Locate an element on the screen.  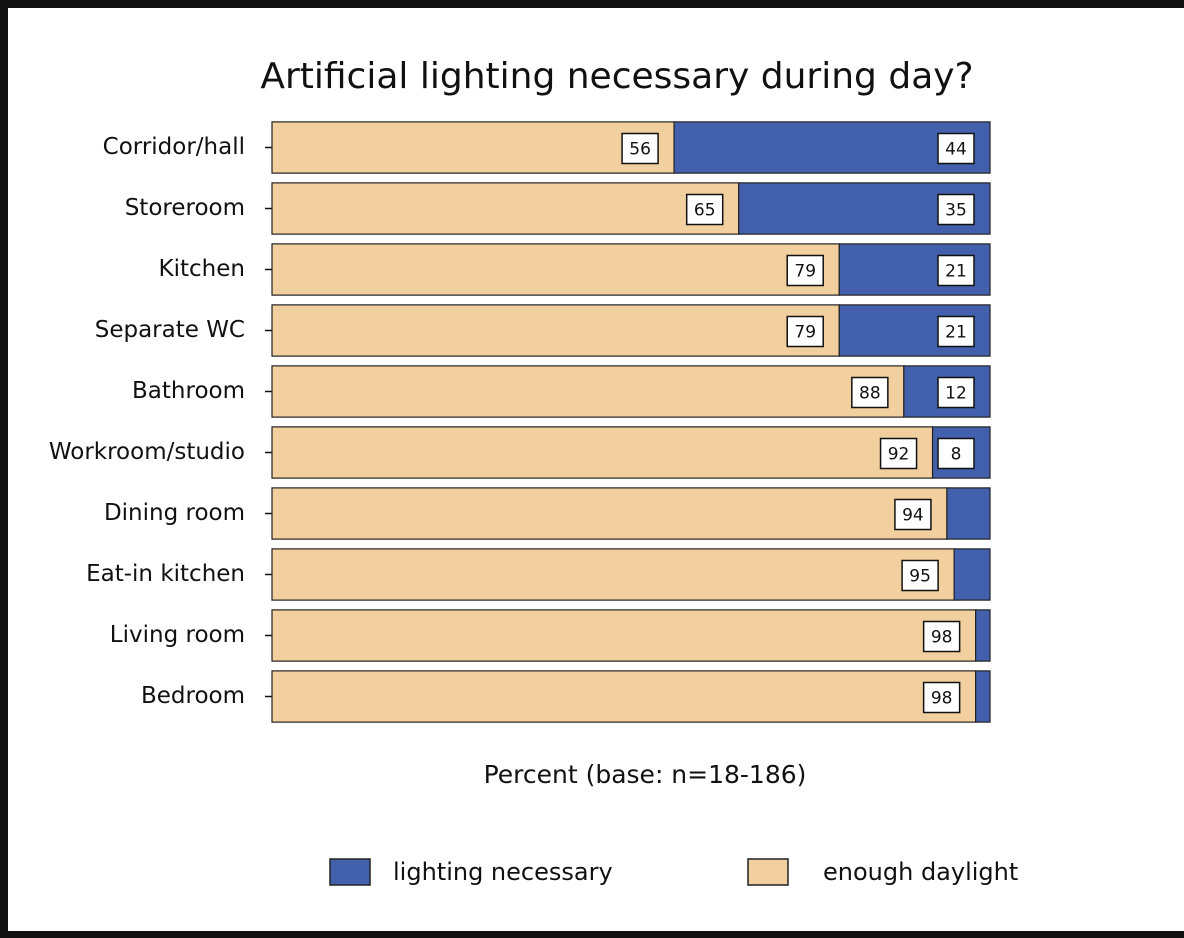
data-label: 35 is located at coordinates (956, 211).